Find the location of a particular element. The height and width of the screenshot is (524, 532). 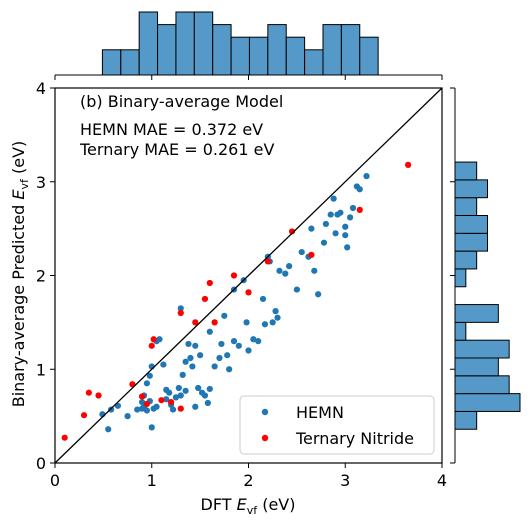

y-tick-label: 1 is located at coordinates (41, 369).